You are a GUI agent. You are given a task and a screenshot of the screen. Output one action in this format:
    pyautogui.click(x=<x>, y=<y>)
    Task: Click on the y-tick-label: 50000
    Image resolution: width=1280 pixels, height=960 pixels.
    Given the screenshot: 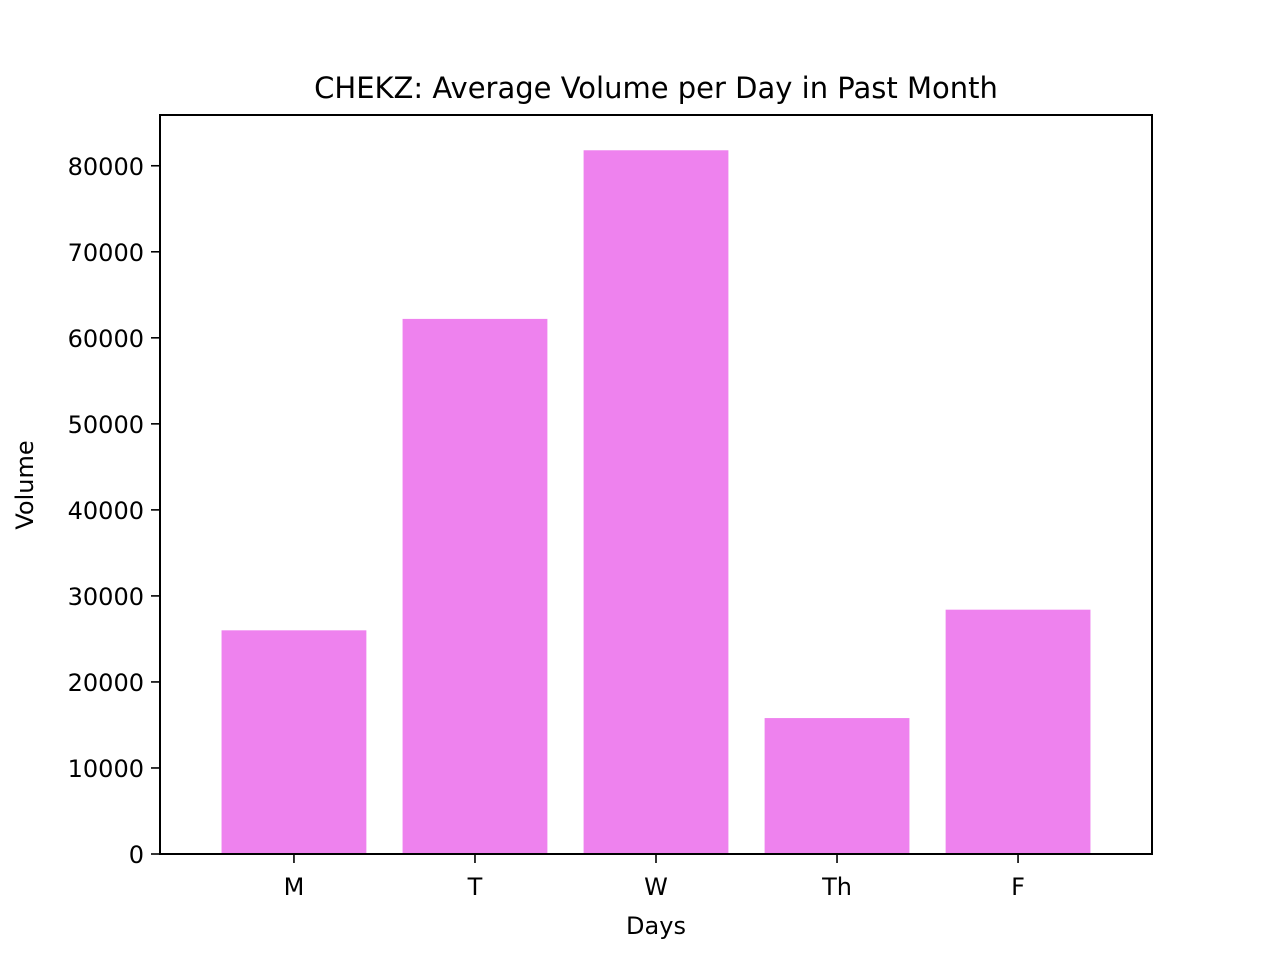 What is the action you would take?
    pyautogui.click(x=106, y=425)
    